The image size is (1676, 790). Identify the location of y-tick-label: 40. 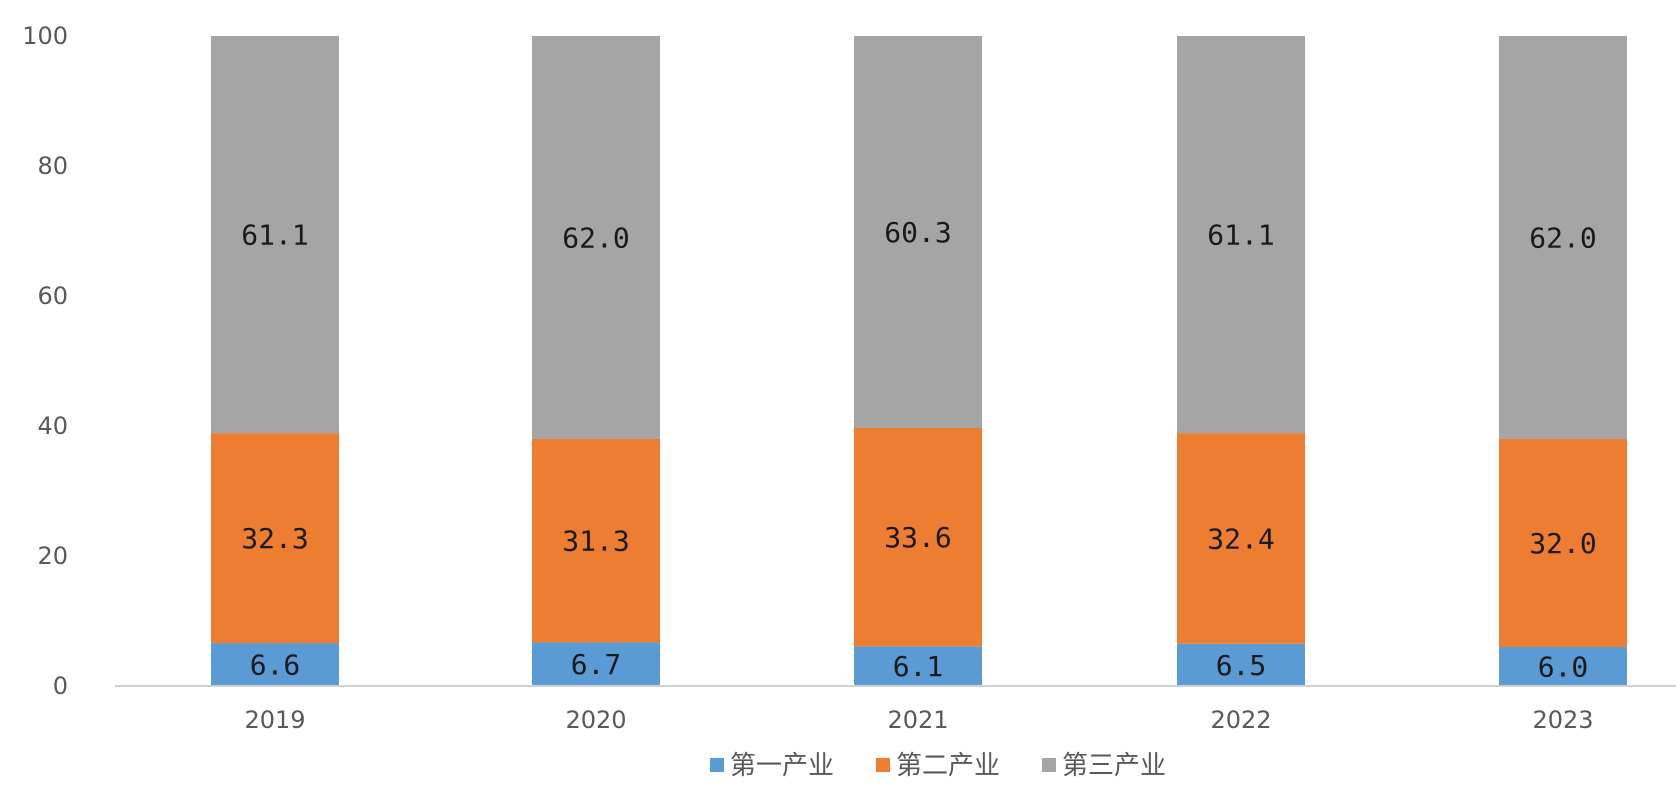
(52, 426).